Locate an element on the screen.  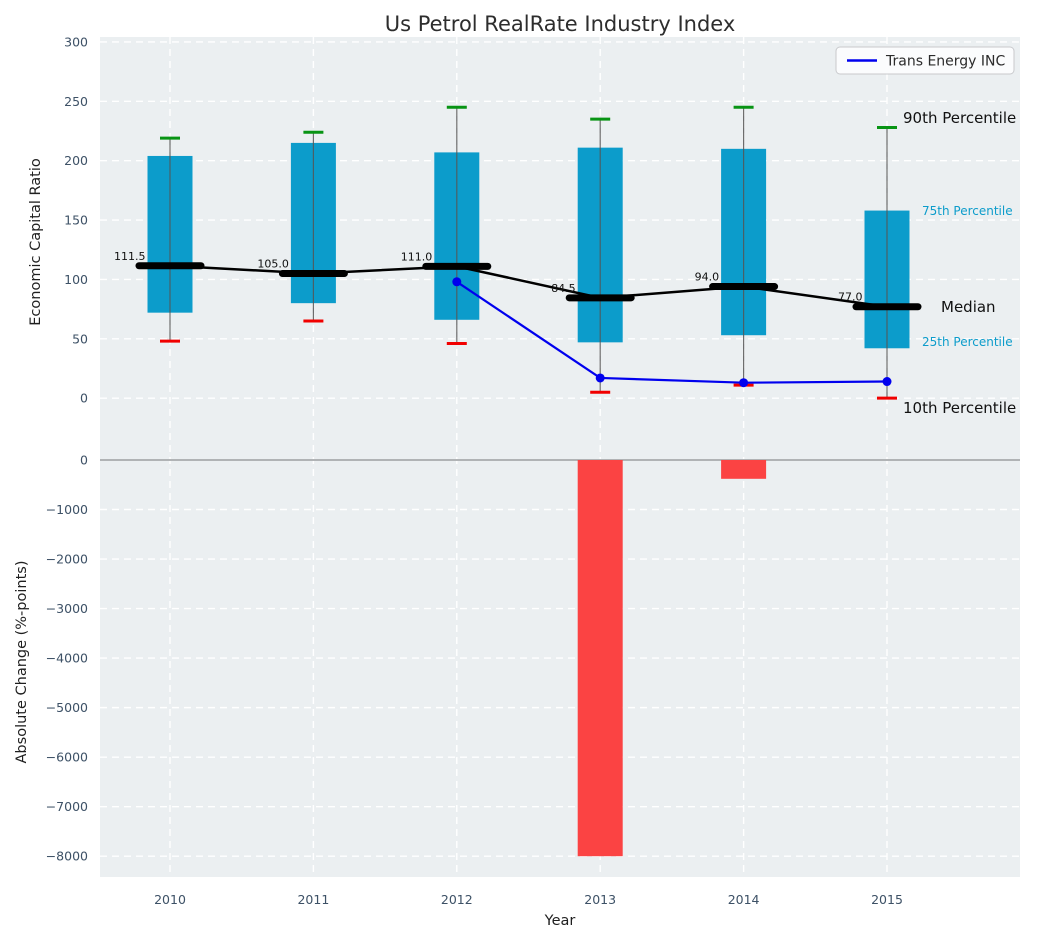
label-90th-percentile: 90th Percentile is located at coordinates (959, 118).